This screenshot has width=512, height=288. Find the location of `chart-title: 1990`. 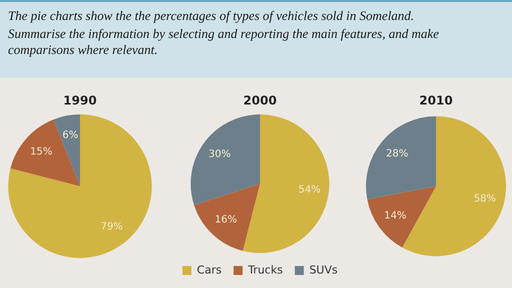

chart-title: 1990 is located at coordinates (80, 100).